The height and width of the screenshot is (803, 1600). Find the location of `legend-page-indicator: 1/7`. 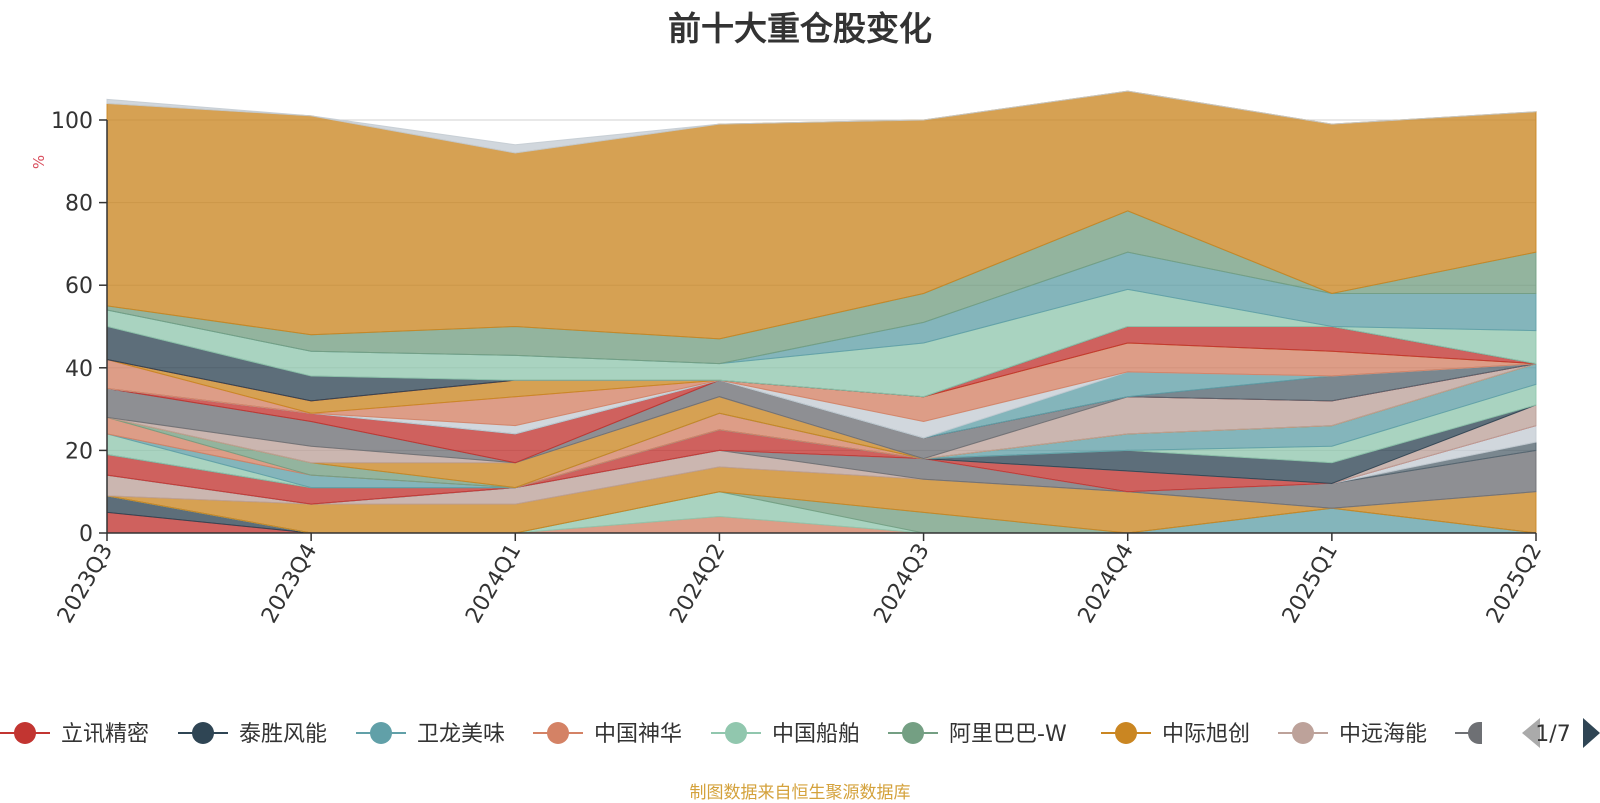

legend-page-indicator: 1/7 is located at coordinates (1552, 734).